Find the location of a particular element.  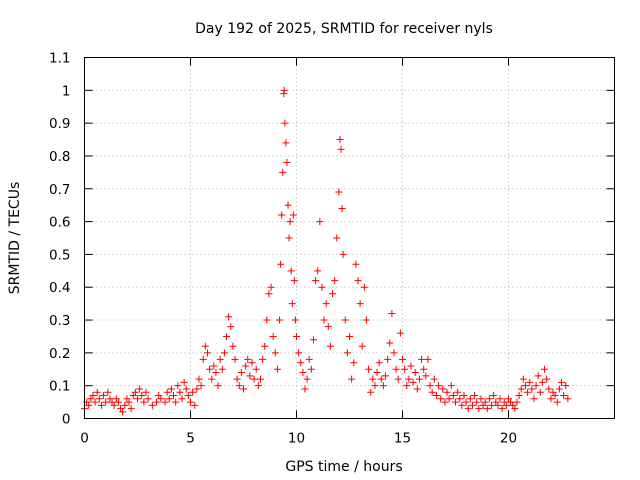

y-tick-label: 0 is located at coordinates (66, 420).